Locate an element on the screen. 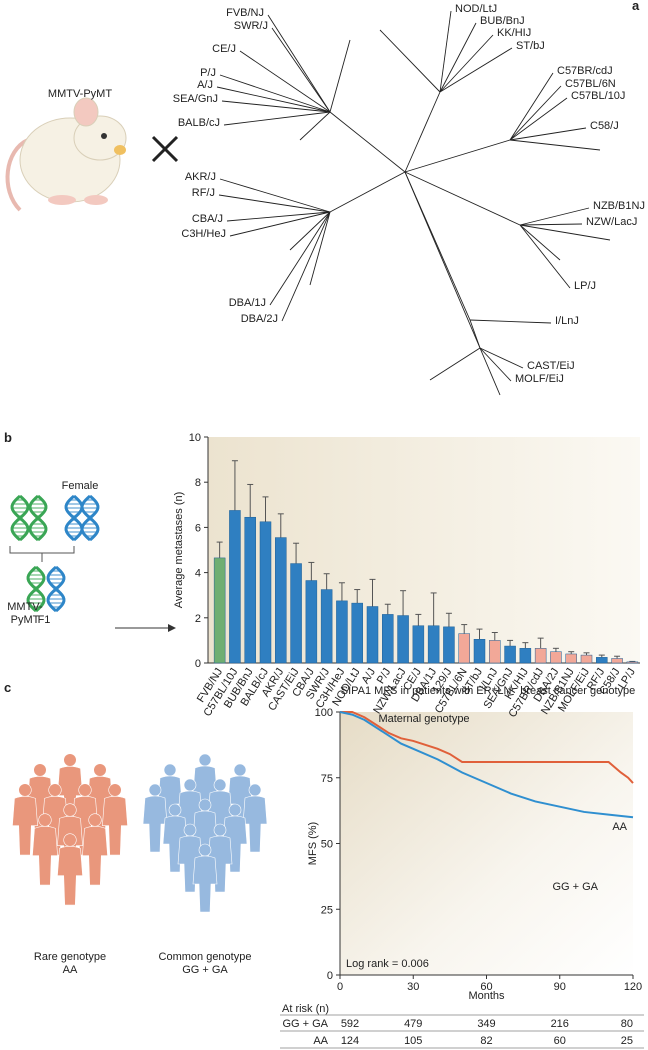  group-label: GG + GA is located at coordinates (205, 970).